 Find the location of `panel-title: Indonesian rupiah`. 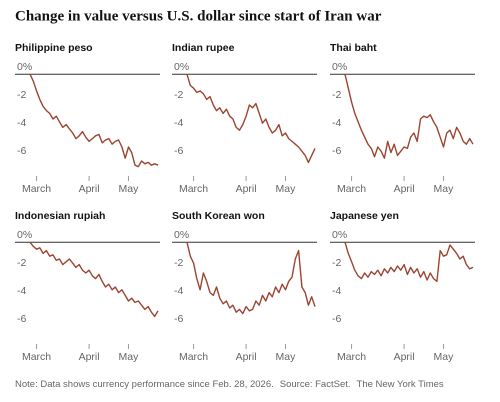

panel-title: Indonesian rupiah is located at coordinates (60, 216).